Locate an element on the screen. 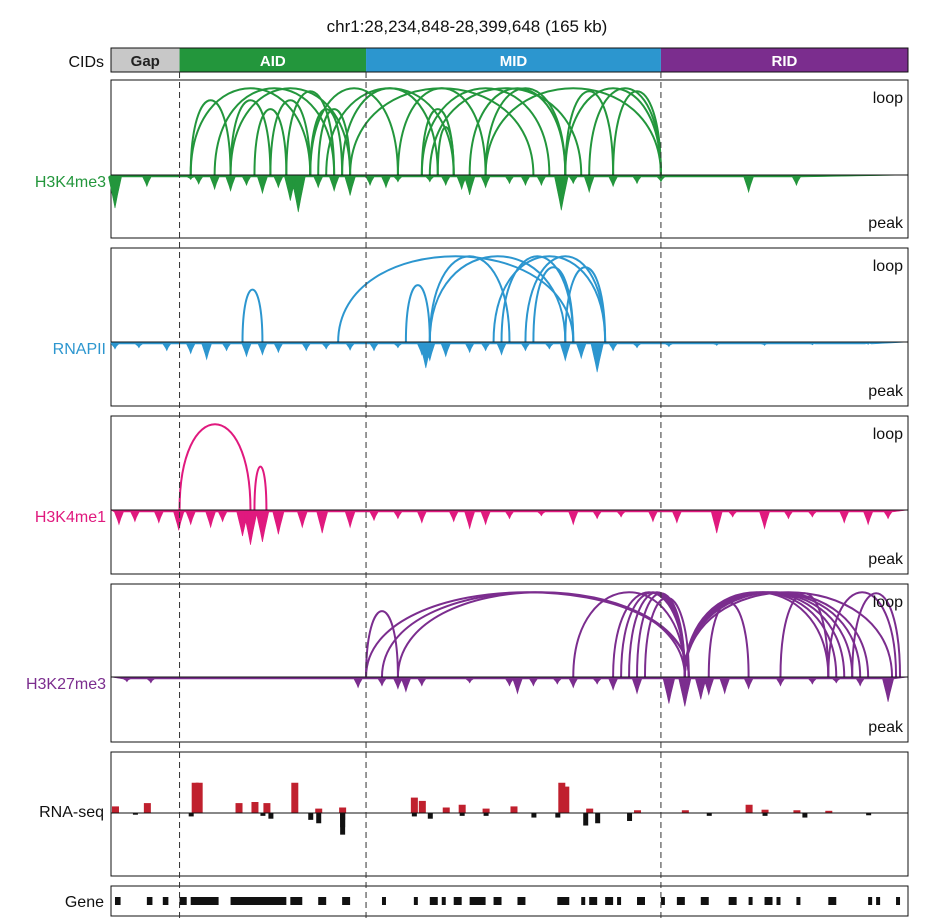  cid-label-gap: Gap is located at coordinates (145, 61).